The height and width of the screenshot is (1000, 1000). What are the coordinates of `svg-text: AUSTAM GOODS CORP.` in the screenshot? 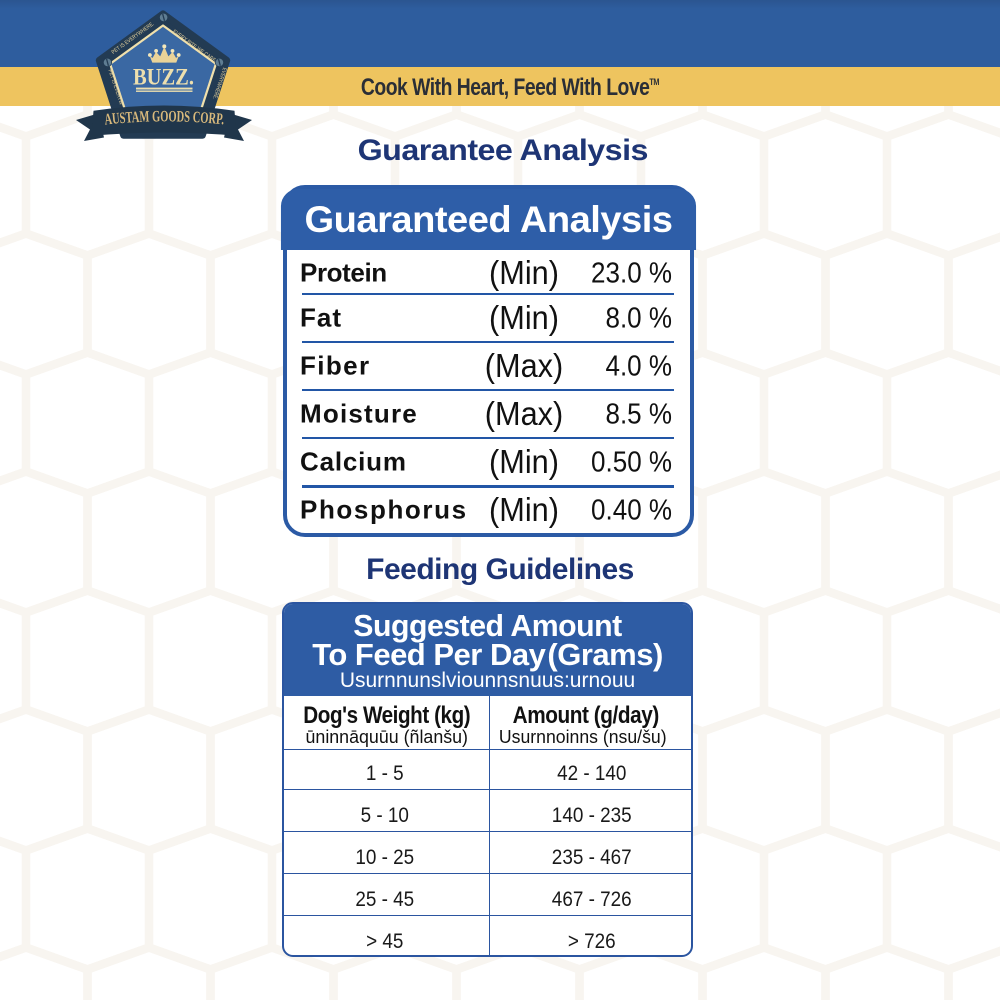 It's located at (164, 118).